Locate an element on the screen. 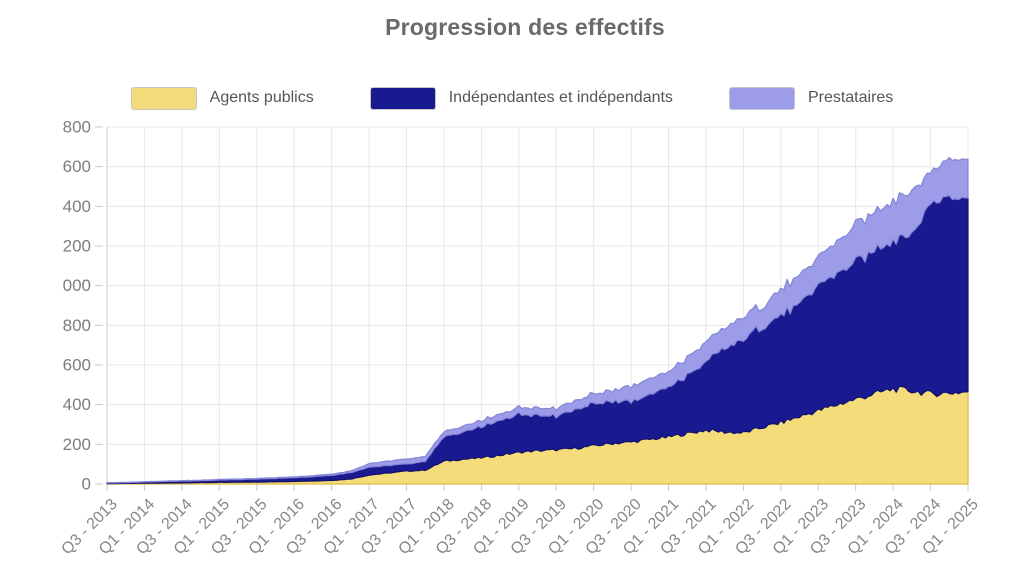 This screenshot has height=584, width=1024. legend-item-prestataires: Prestataires is located at coordinates (811, 98).